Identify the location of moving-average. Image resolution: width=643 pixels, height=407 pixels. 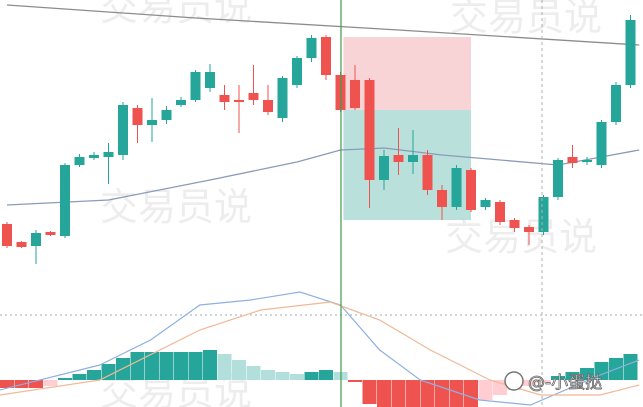
(323, 25).